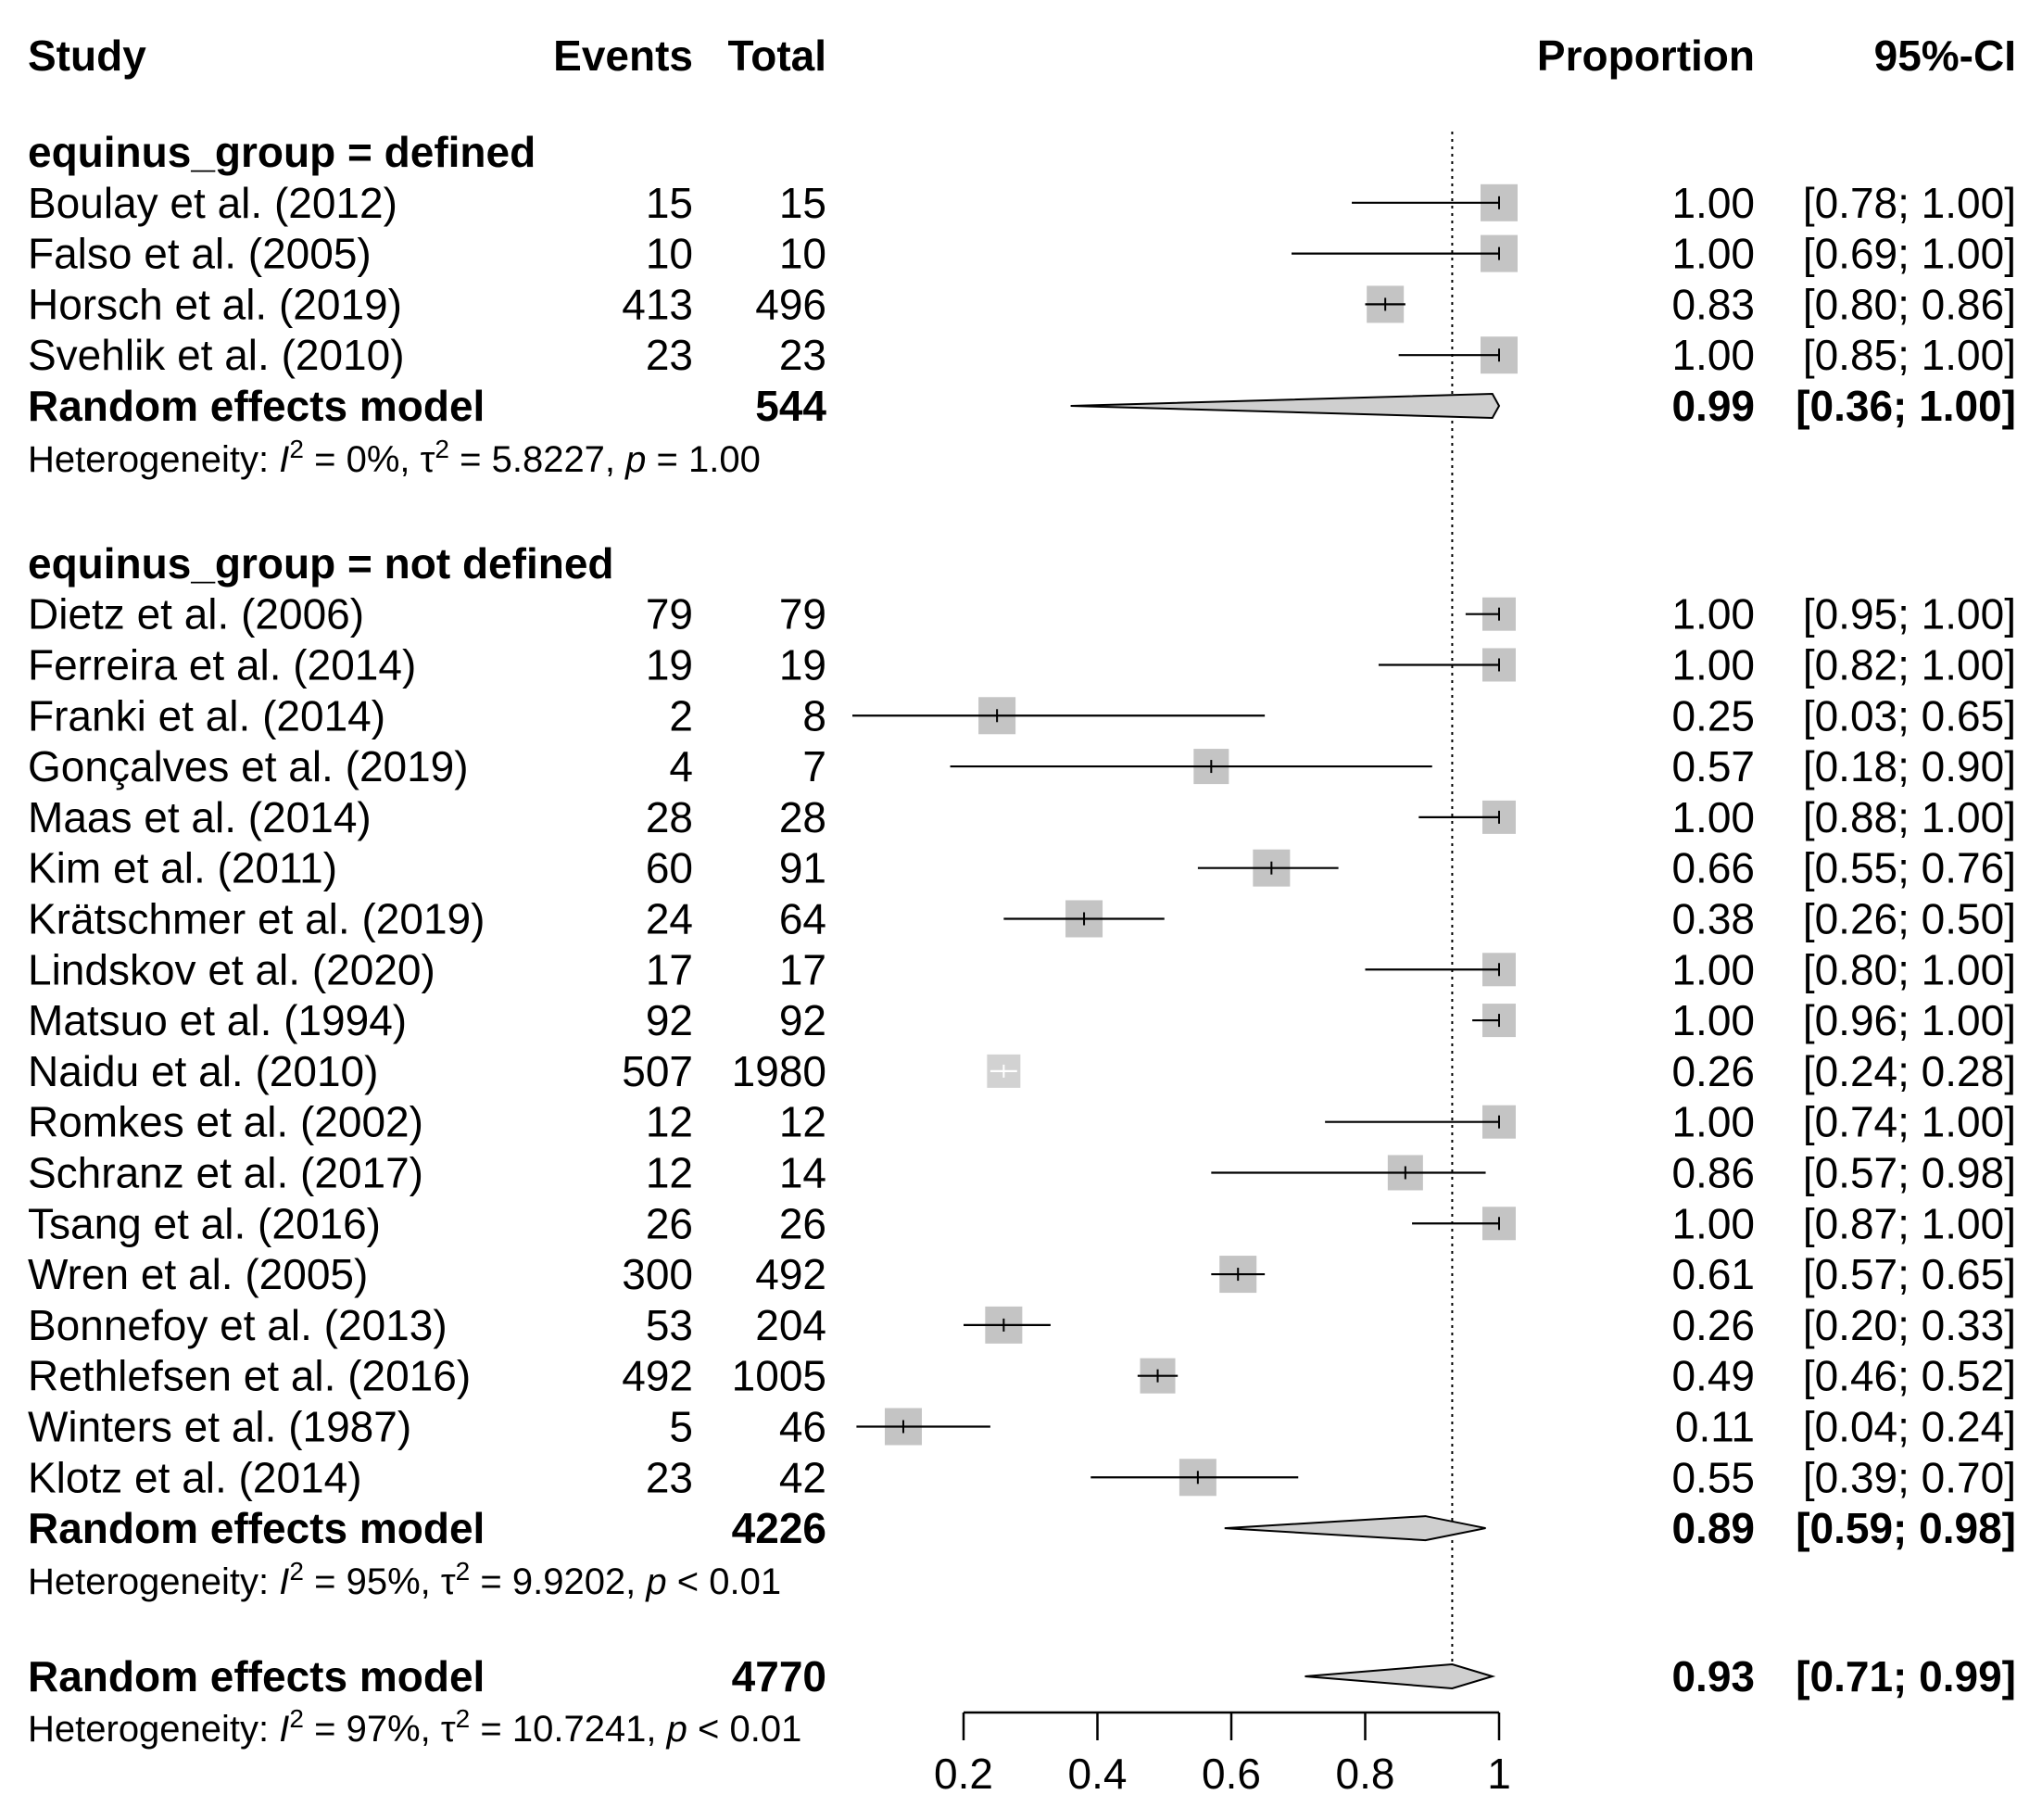 The width and height of the screenshot is (2042, 1820). I want to click on ci-value: [0.39; 0.70], so click(1909, 1477).